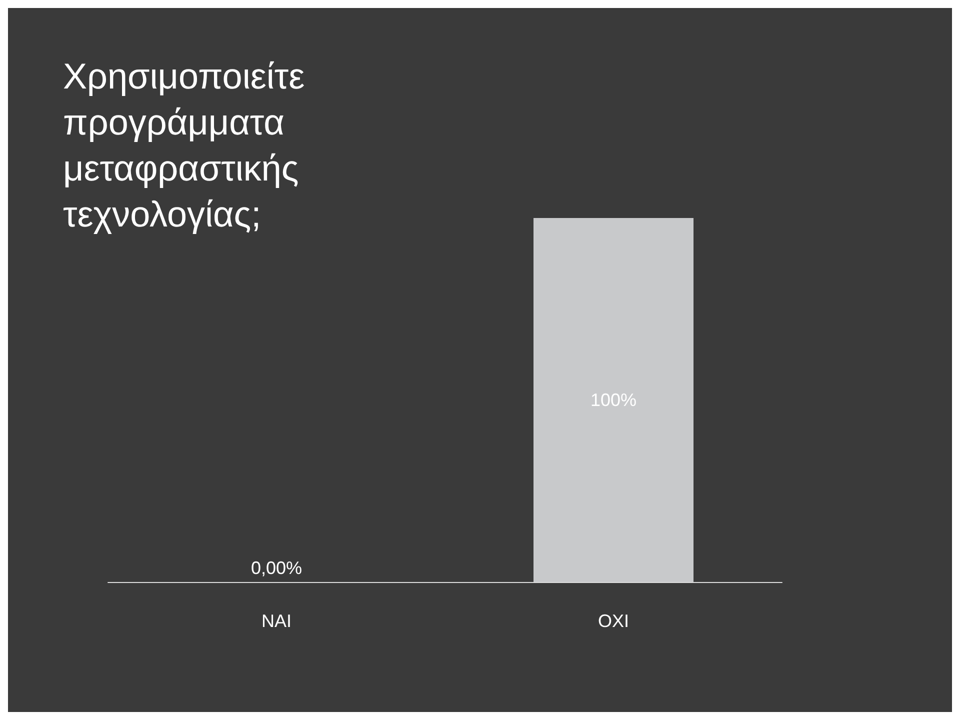 The height and width of the screenshot is (720, 960). I want to click on chart-title: Χρησιμοποιείτε προγράμματα μεταφραστικής τεχνολογίας;, so click(189, 145).